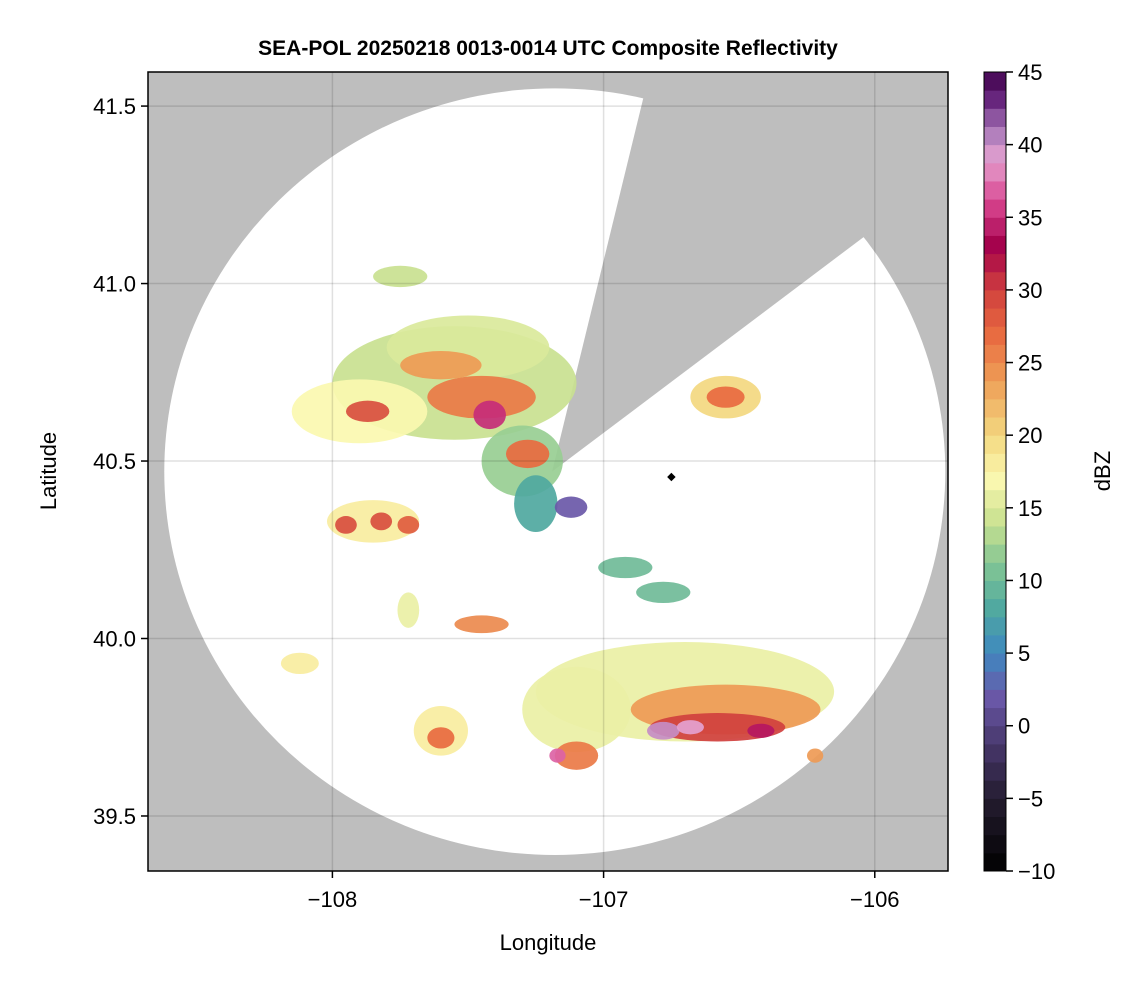  Describe the element at coordinates (1030, 72) in the screenshot. I see `colorbar-tick-label: 45` at that location.